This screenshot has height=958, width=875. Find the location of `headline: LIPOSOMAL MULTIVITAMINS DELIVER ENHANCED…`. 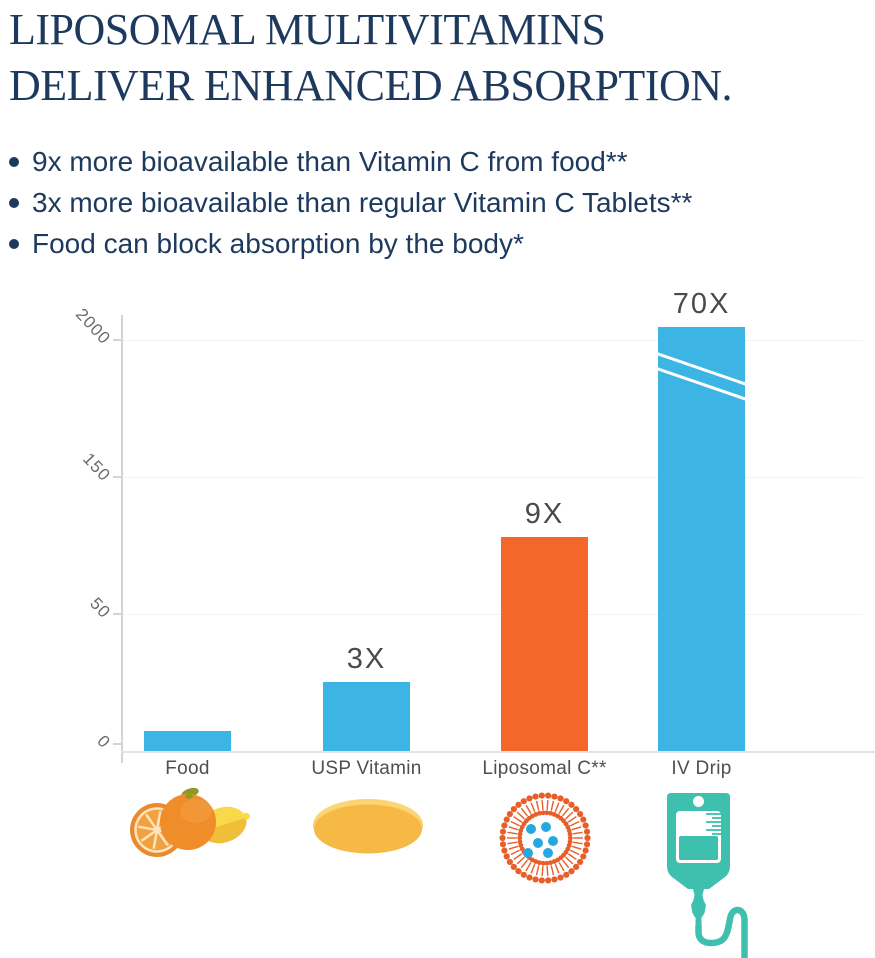

headline: LIPOSOMAL MULTIVITAMINS DELIVER ENHANCED… is located at coordinates (371, 58).